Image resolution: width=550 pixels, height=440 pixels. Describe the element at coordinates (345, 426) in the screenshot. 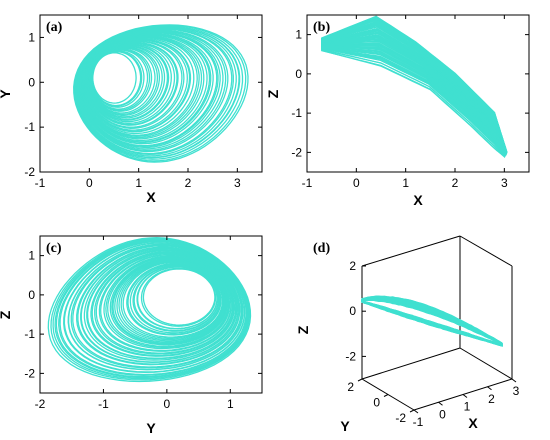

I see `panel-d-ylabel: Y` at that location.